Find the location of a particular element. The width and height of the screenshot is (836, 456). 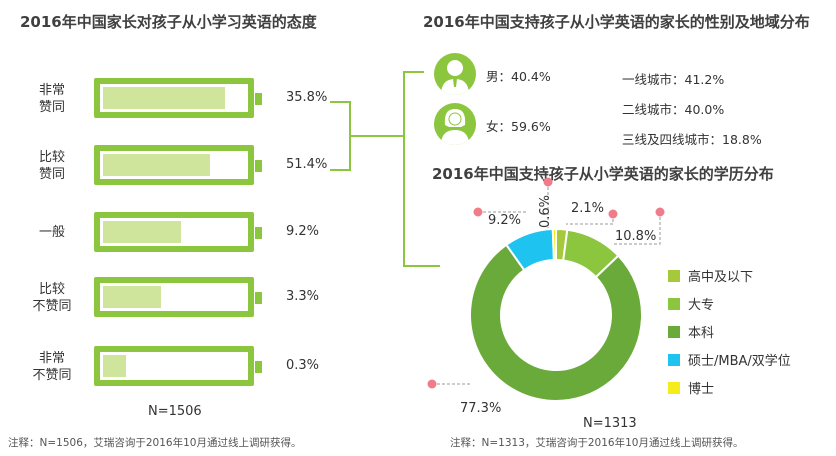

female-user-icon is located at coordinates (455, 124).